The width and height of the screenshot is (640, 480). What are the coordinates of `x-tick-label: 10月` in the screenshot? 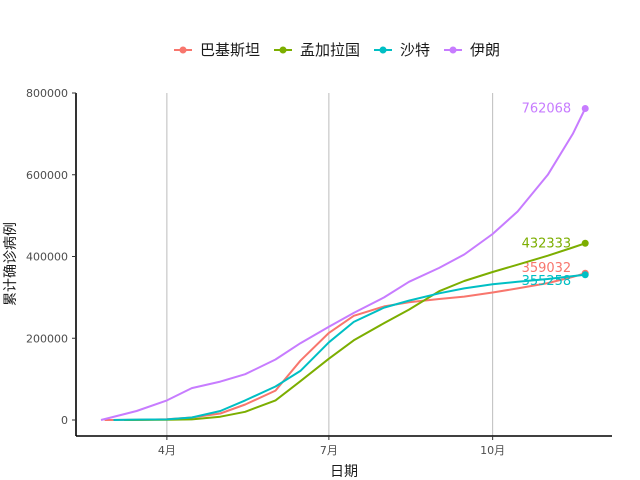 It's located at (492, 450).